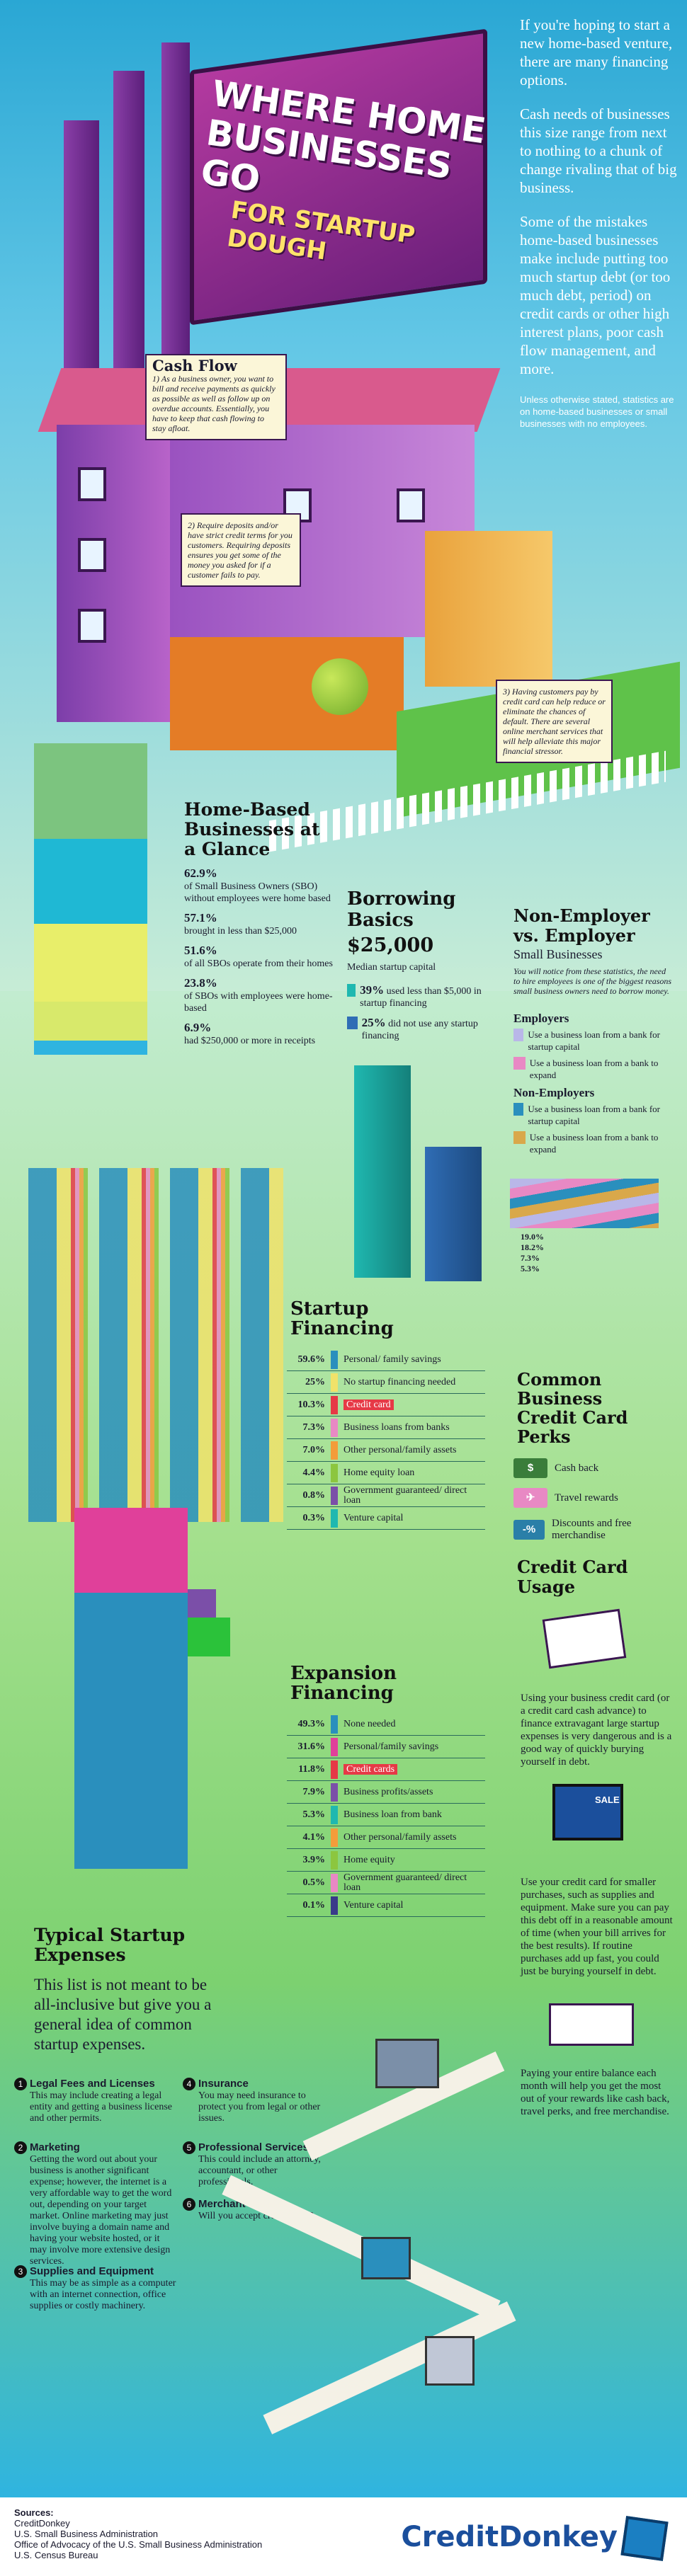 The image size is (687, 2576). Describe the element at coordinates (259, 963) in the screenshot. I see `glance-text: of all SBOs operate from their homes` at that location.